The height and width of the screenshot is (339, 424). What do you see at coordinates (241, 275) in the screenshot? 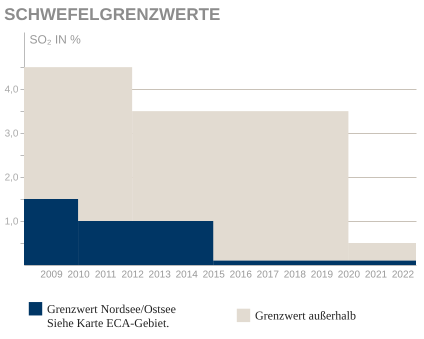
I see `x-tick-label: 2016` at bounding box center [241, 275].